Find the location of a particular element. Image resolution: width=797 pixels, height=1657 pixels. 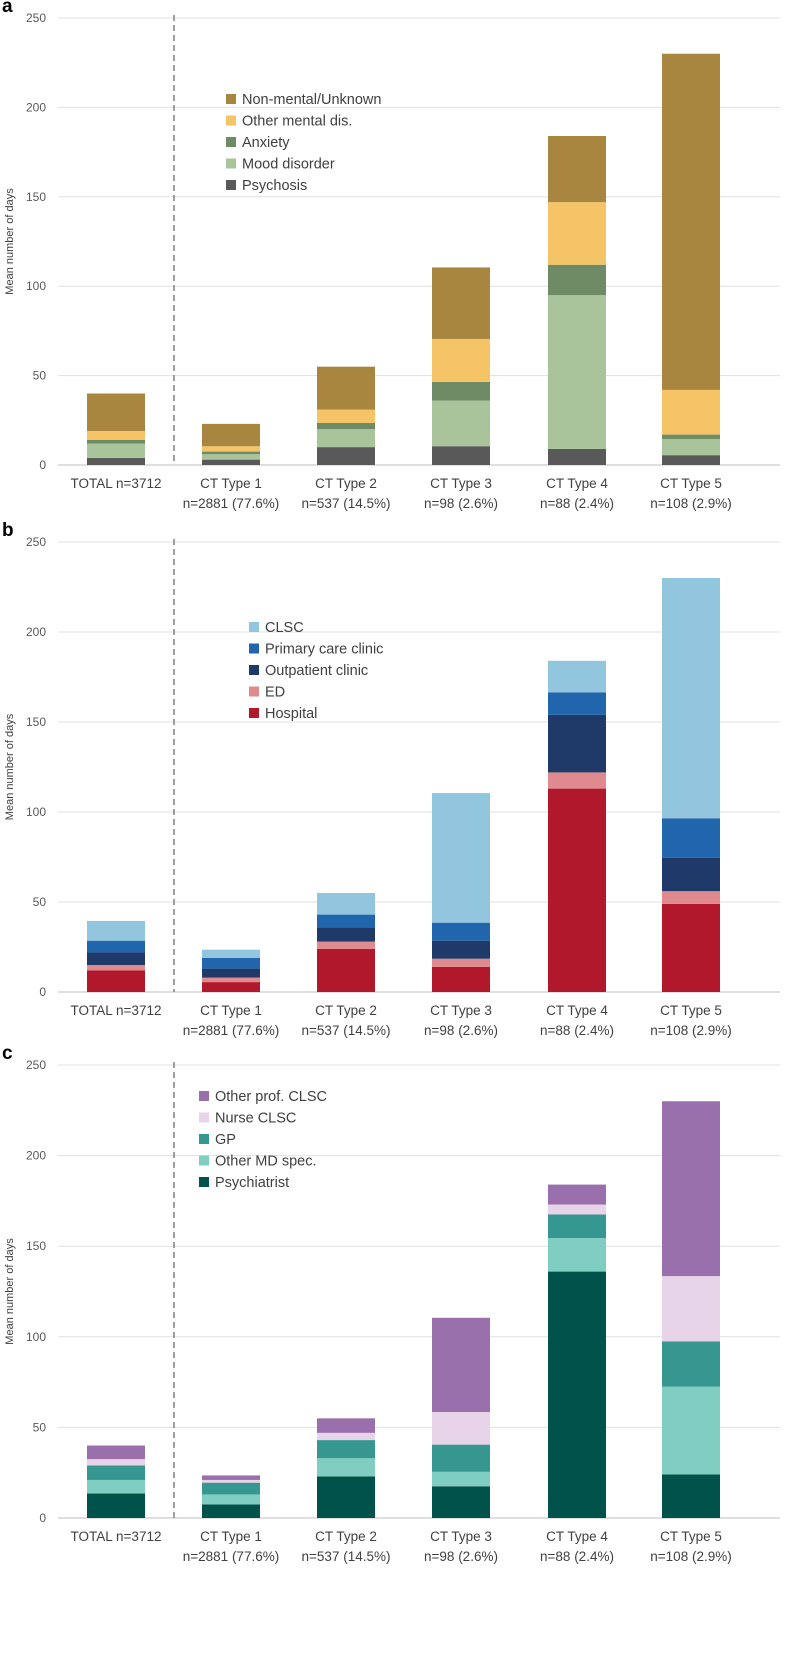

legend-label: CLSC is located at coordinates (284, 628).